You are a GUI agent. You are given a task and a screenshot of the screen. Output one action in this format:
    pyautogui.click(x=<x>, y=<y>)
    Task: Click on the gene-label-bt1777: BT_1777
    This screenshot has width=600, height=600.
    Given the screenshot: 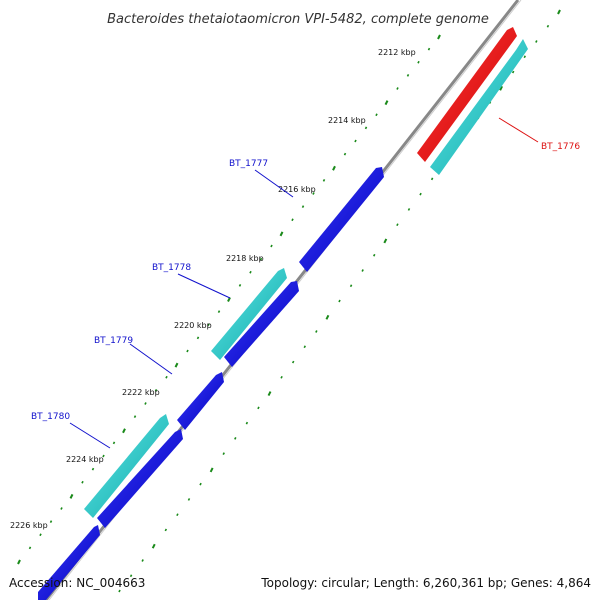 What is the action you would take?
    pyautogui.click(x=248, y=164)
    